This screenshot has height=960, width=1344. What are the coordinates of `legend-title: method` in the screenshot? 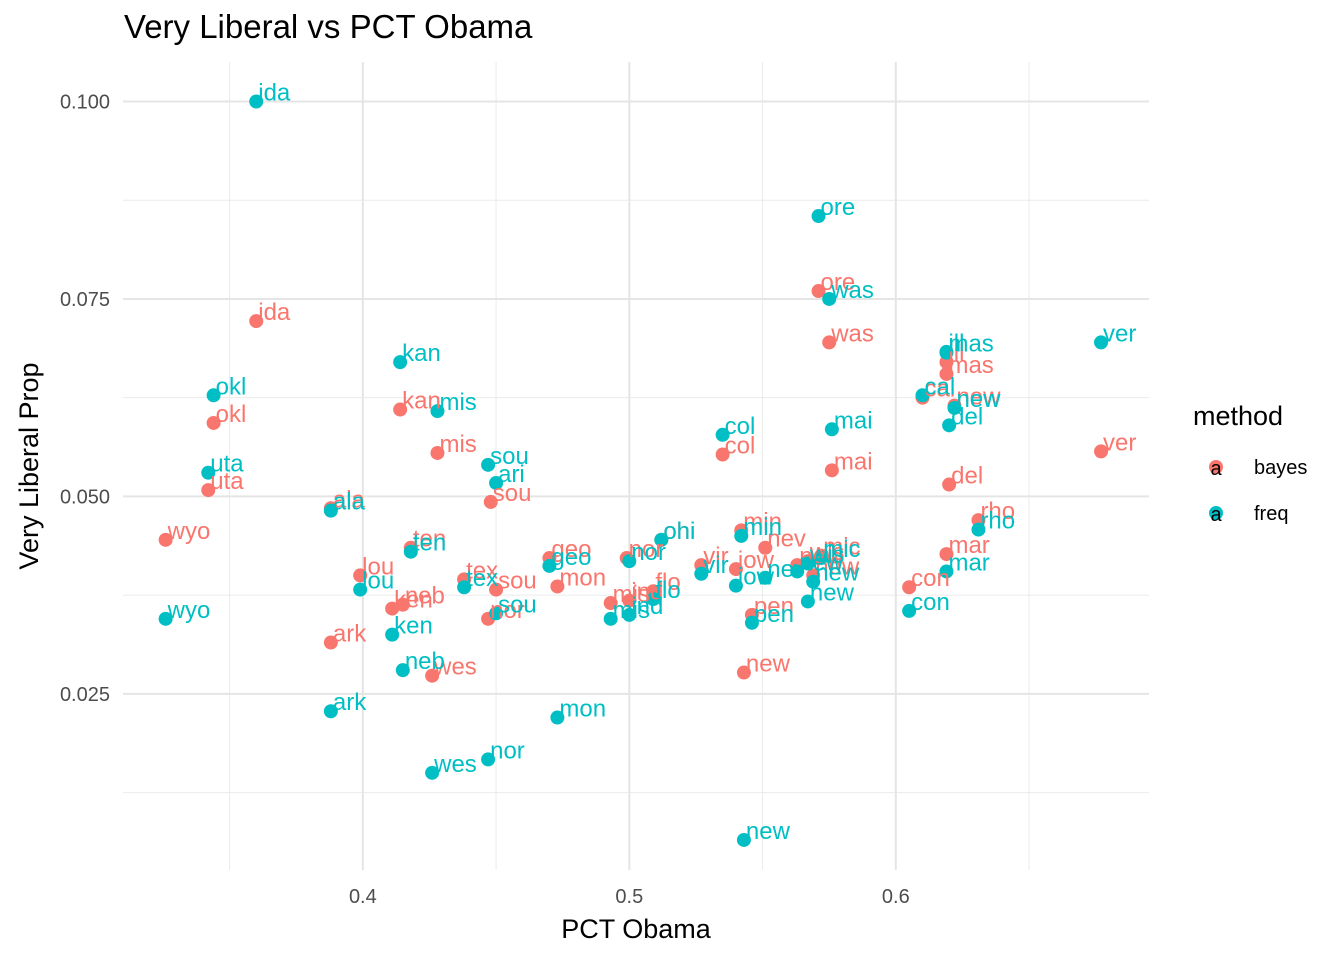 It's located at (1238, 416).